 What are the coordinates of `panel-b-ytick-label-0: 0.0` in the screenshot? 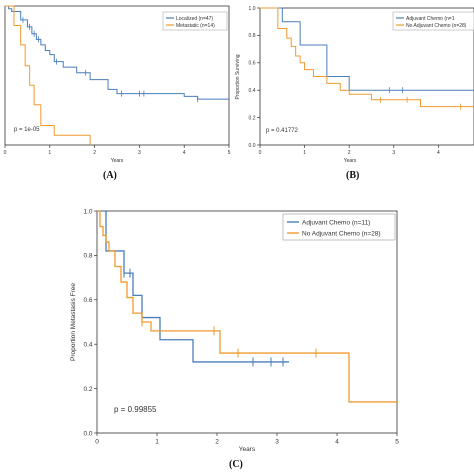 It's located at (252, 146).